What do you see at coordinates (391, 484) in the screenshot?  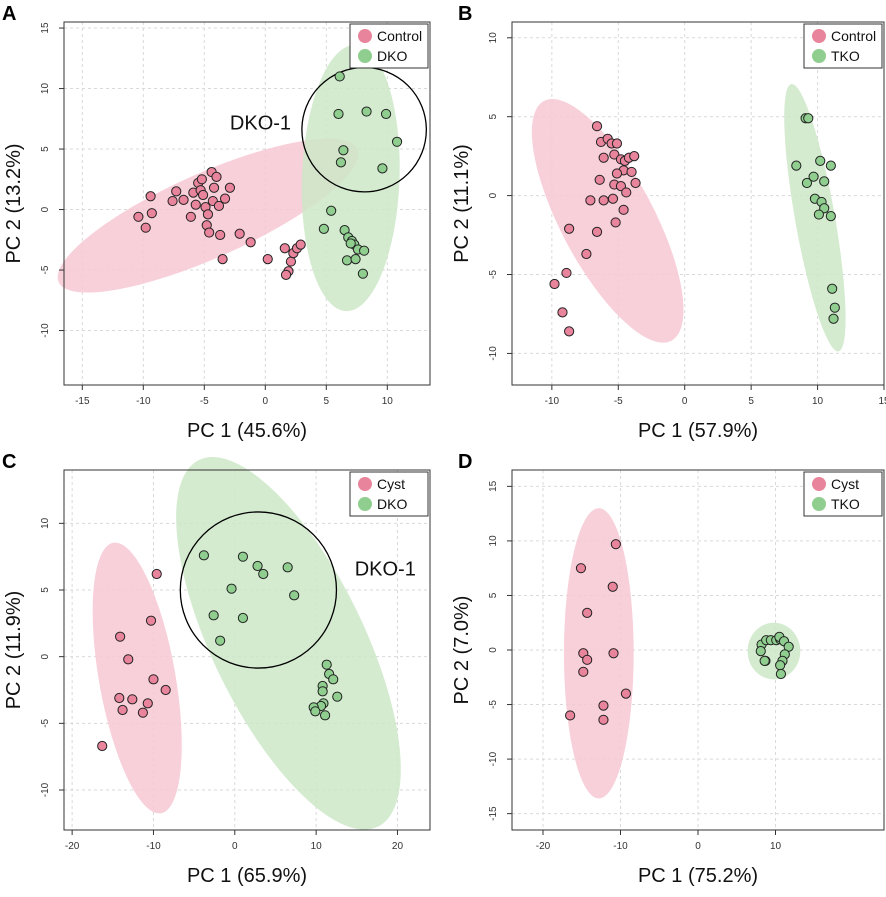 I see `panel-c-legend-label-cyst: Cyst` at bounding box center [391, 484].